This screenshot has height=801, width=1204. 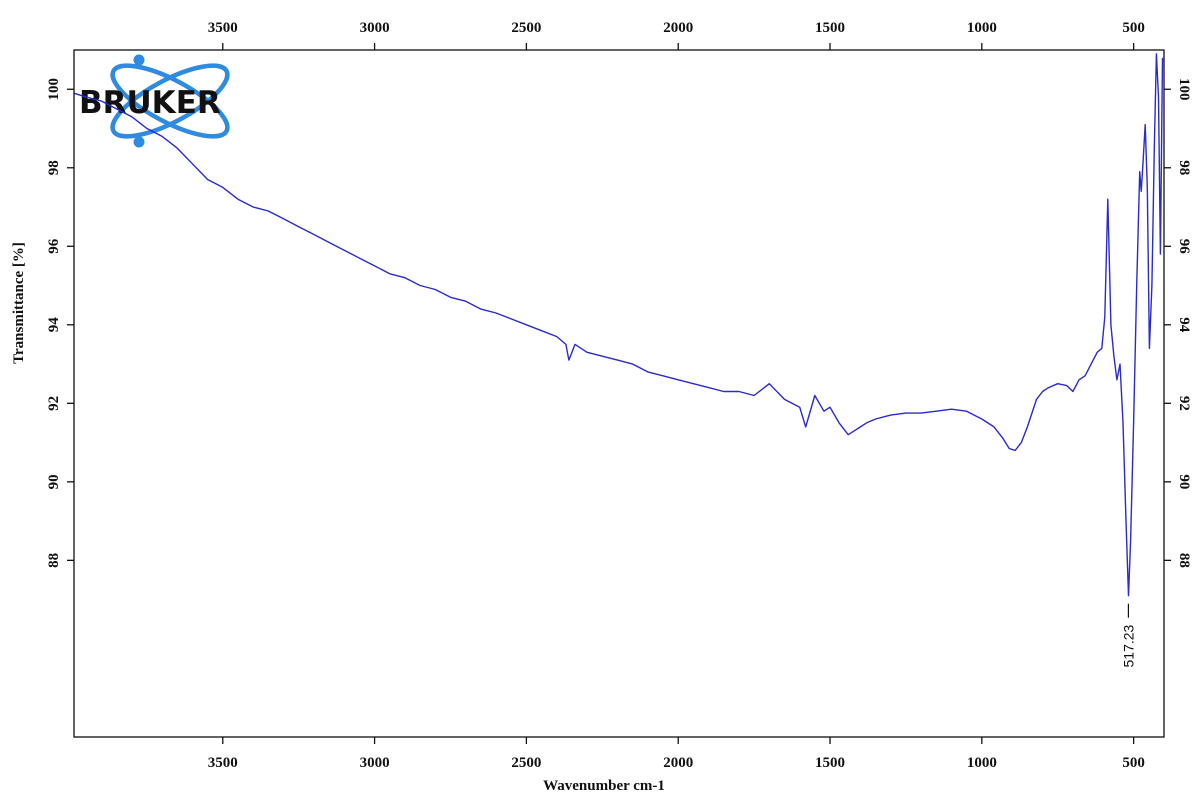 I want to click on y-tick-label-right-90: 90, so click(x=1184, y=481).